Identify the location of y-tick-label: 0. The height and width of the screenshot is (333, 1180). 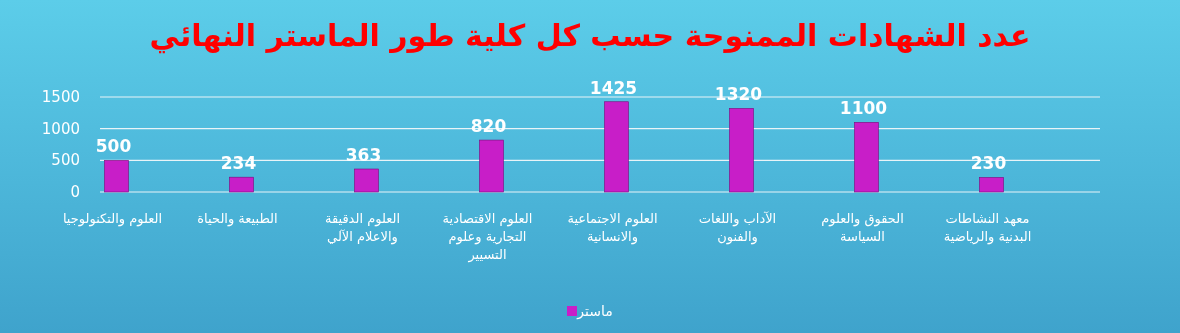
(75, 192).